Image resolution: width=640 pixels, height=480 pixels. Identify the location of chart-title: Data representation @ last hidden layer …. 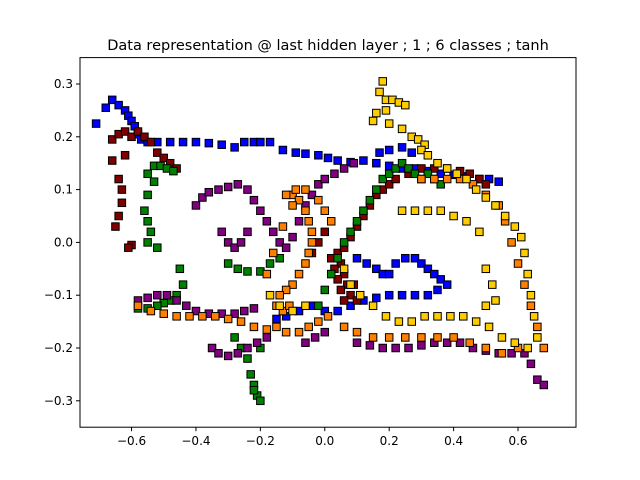
(328, 46).